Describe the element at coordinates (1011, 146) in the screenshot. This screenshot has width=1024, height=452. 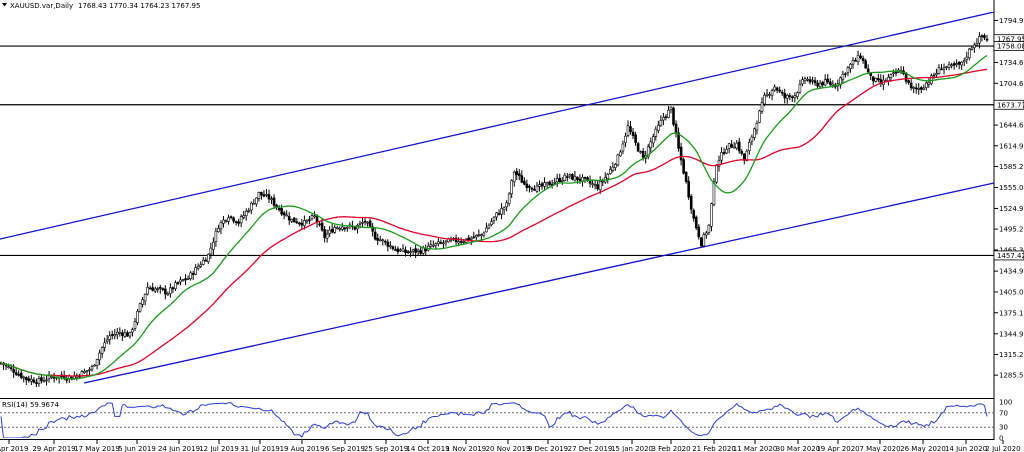
I see `price-tick-label: 1614.90` at that location.